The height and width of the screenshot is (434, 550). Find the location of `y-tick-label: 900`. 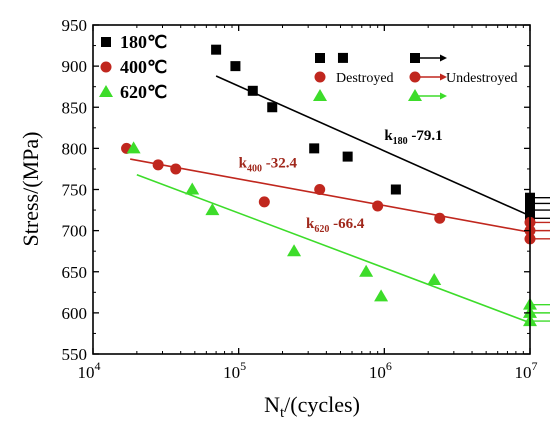

y-tick-label: 900 is located at coordinates (75, 66).